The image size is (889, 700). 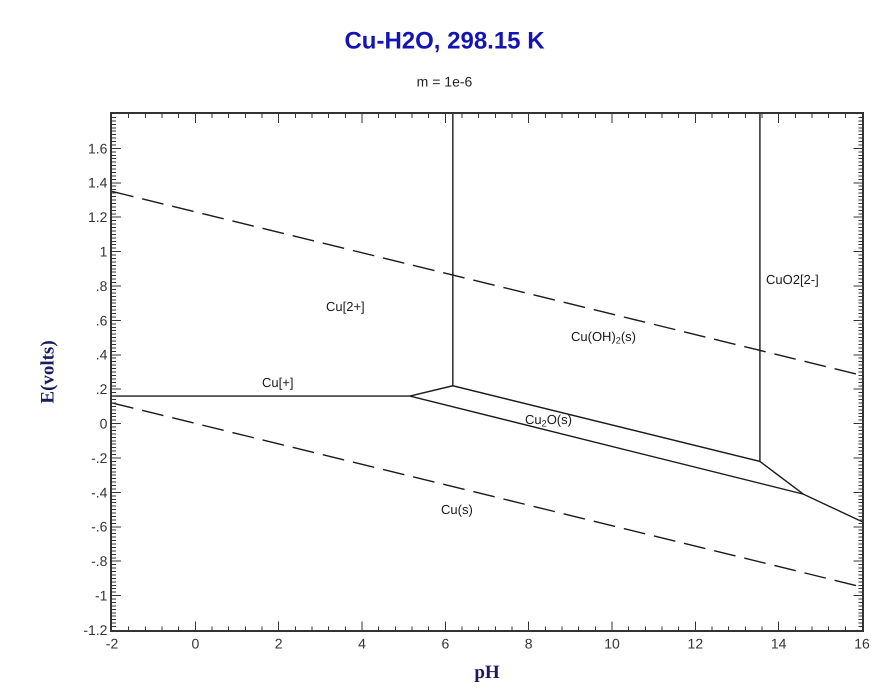 I want to click on x-tick-label: 2, so click(x=278, y=644).